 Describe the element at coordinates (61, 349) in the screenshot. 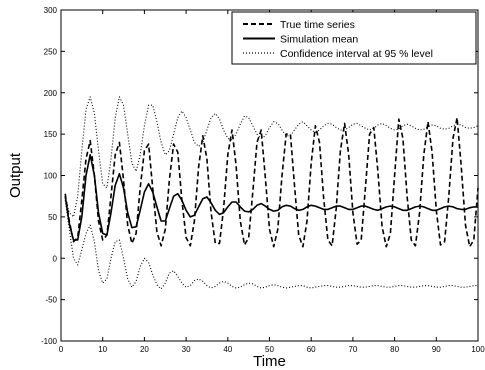

I see `x-tick-label: 0` at that location.